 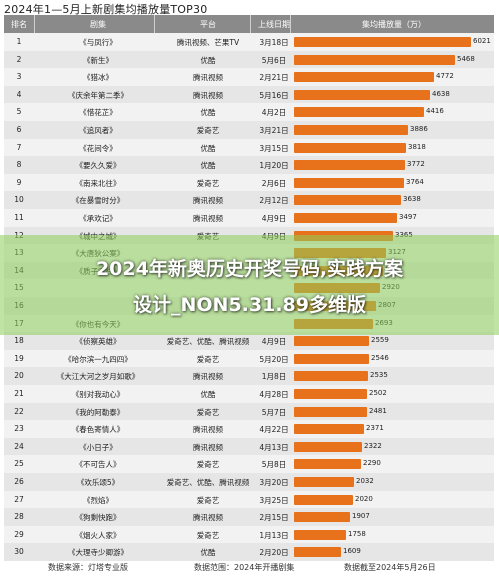 I want to click on table-row: 18 《侦察英雄》 爱奇艺、优酷、腾讯视频 4月9日 2559, so click(x=249, y=341).